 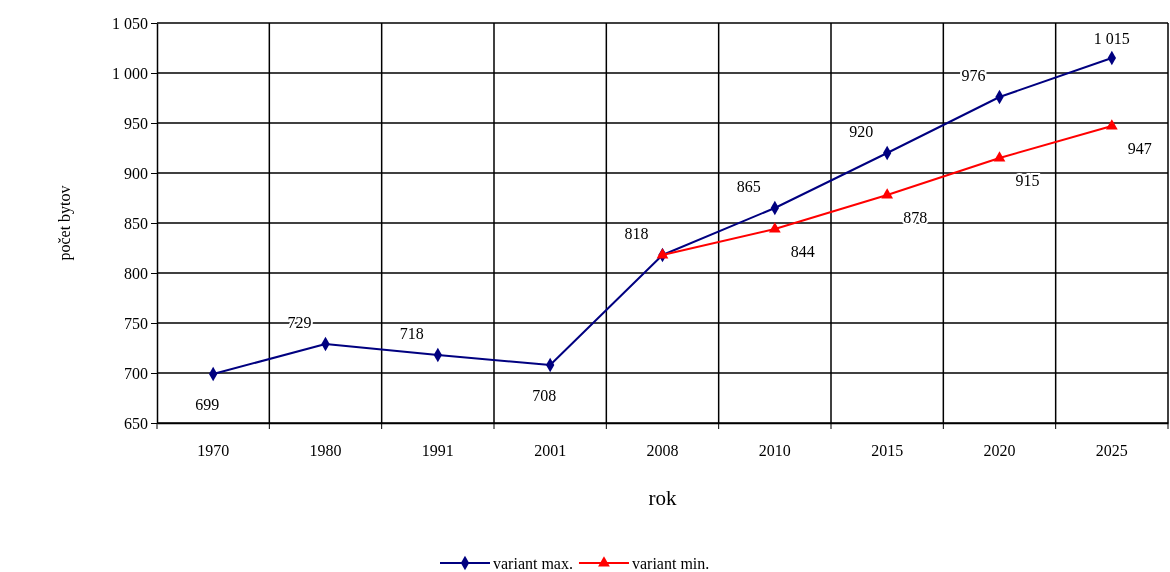 I want to click on data-label: 865, so click(x=748, y=186).